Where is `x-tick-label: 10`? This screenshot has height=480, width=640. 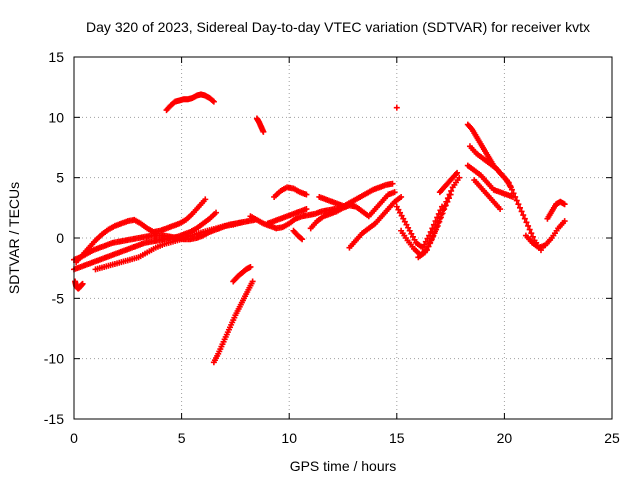
x-tick-label: 10 is located at coordinates (289, 438).